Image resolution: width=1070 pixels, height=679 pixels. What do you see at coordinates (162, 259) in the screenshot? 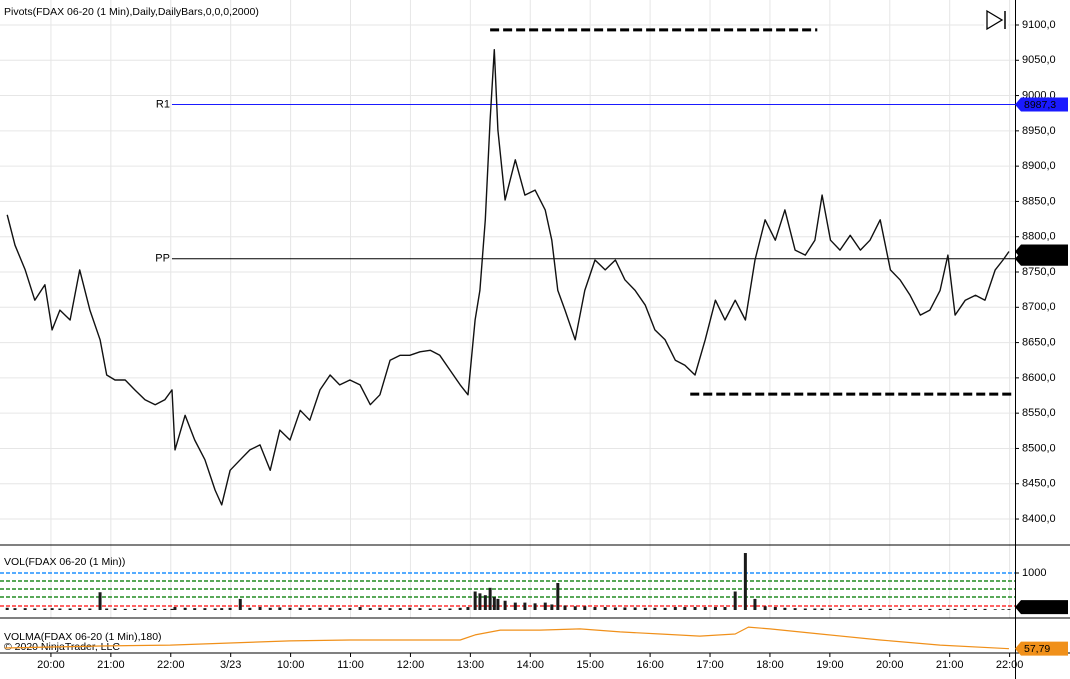
I see `pivot-name: PP` at bounding box center [162, 259].